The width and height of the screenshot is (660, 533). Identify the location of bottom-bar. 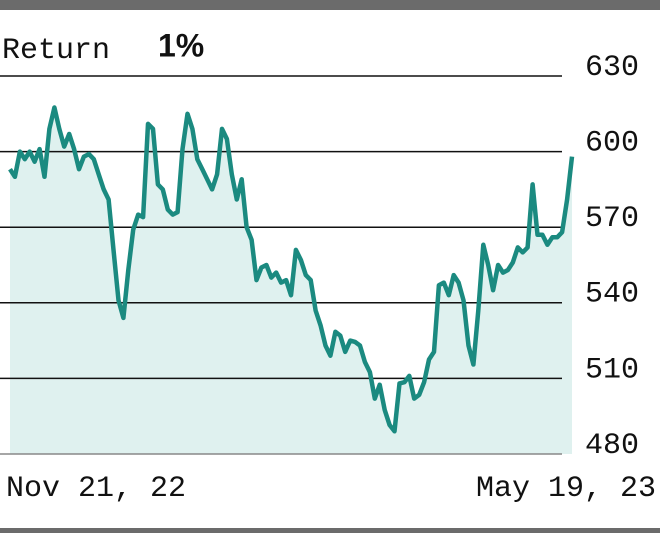
(330, 530).